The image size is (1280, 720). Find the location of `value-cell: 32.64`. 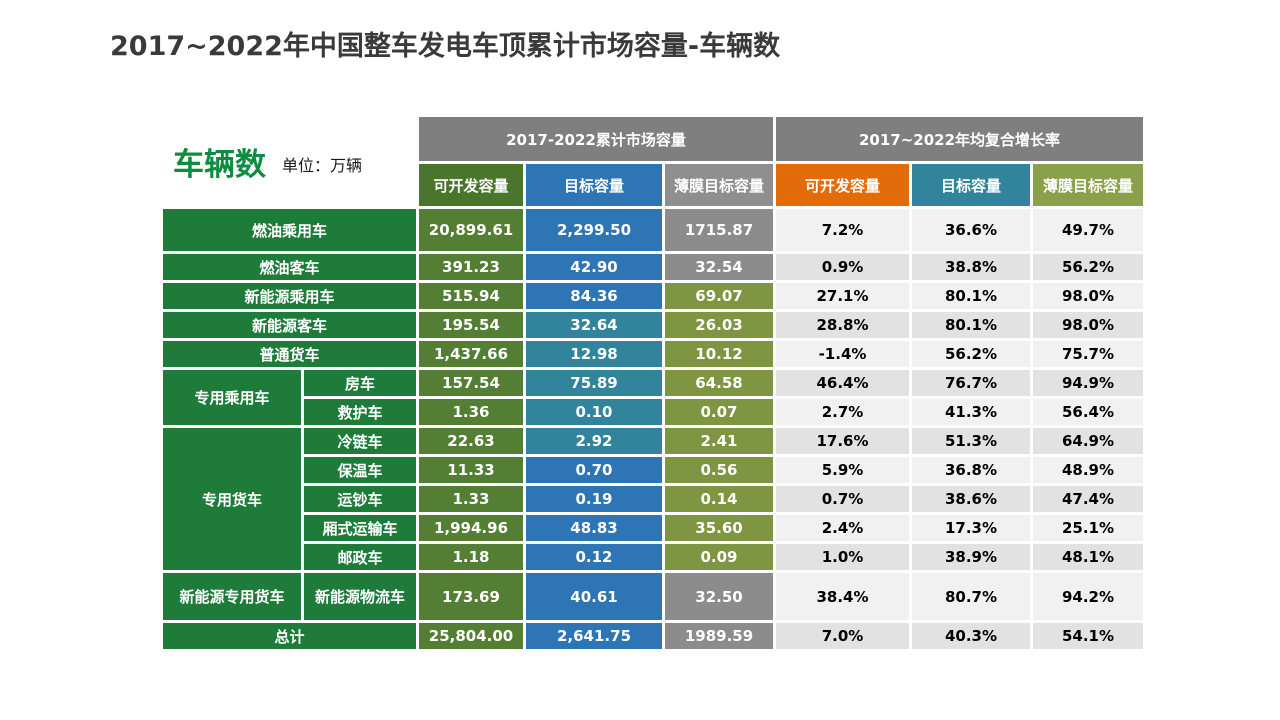

value-cell: 32.64 is located at coordinates (594, 325).